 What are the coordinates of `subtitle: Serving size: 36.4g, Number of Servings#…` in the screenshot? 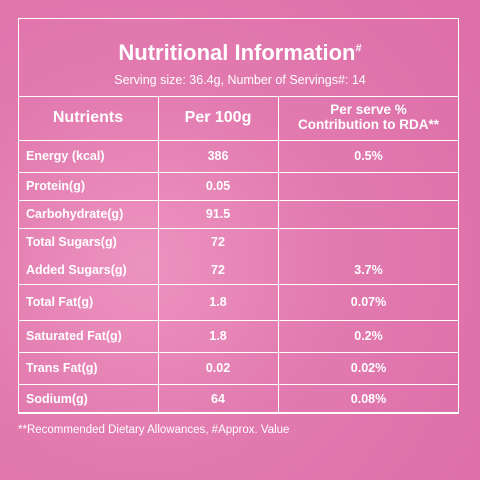 It's located at (240, 80).